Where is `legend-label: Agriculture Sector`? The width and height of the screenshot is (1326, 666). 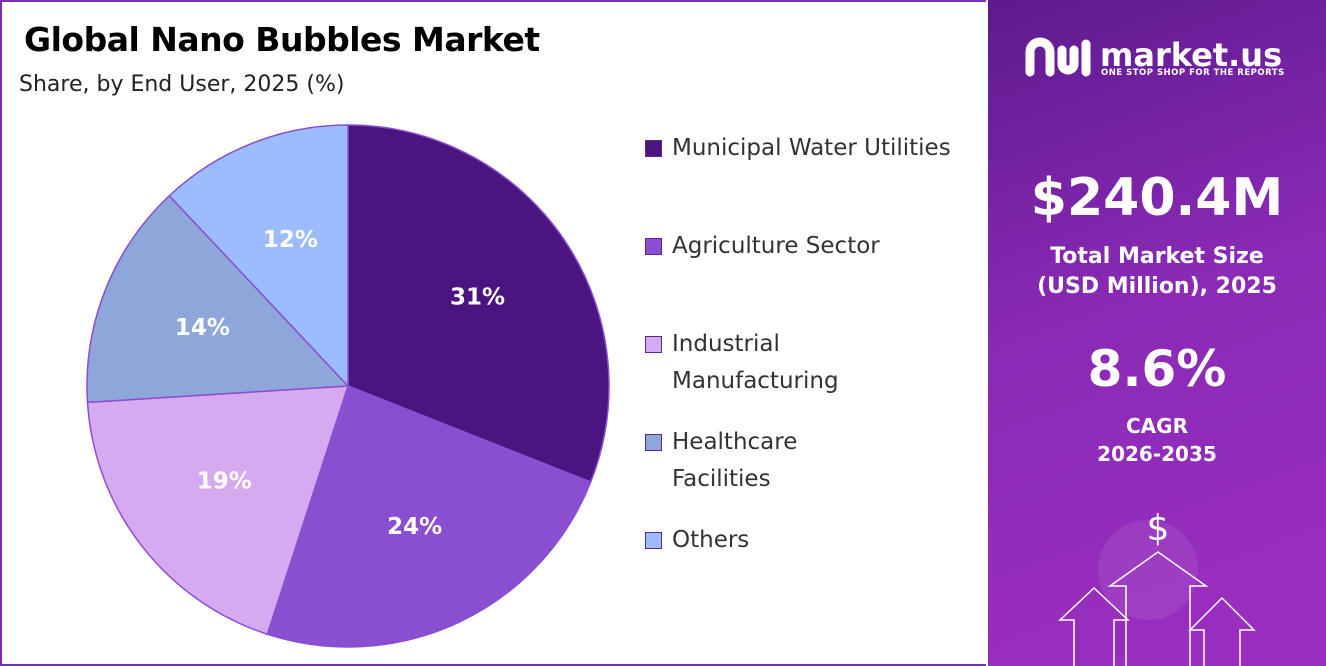
legend-label: Agriculture Sector is located at coordinates (776, 246).